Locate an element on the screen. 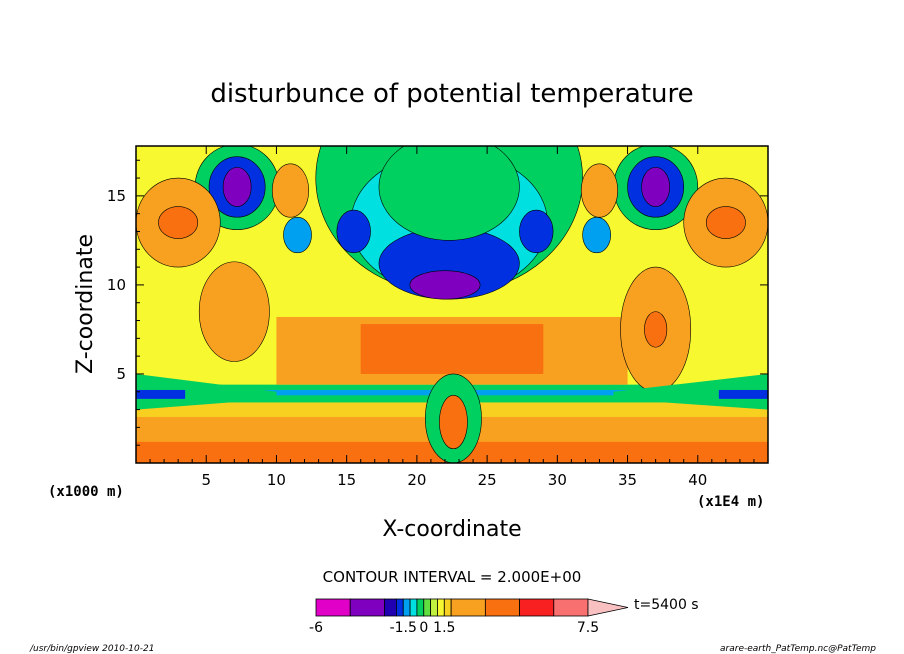 This screenshot has height=654, width=904. x-axis-label: X-coordinate is located at coordinates (451, 529).